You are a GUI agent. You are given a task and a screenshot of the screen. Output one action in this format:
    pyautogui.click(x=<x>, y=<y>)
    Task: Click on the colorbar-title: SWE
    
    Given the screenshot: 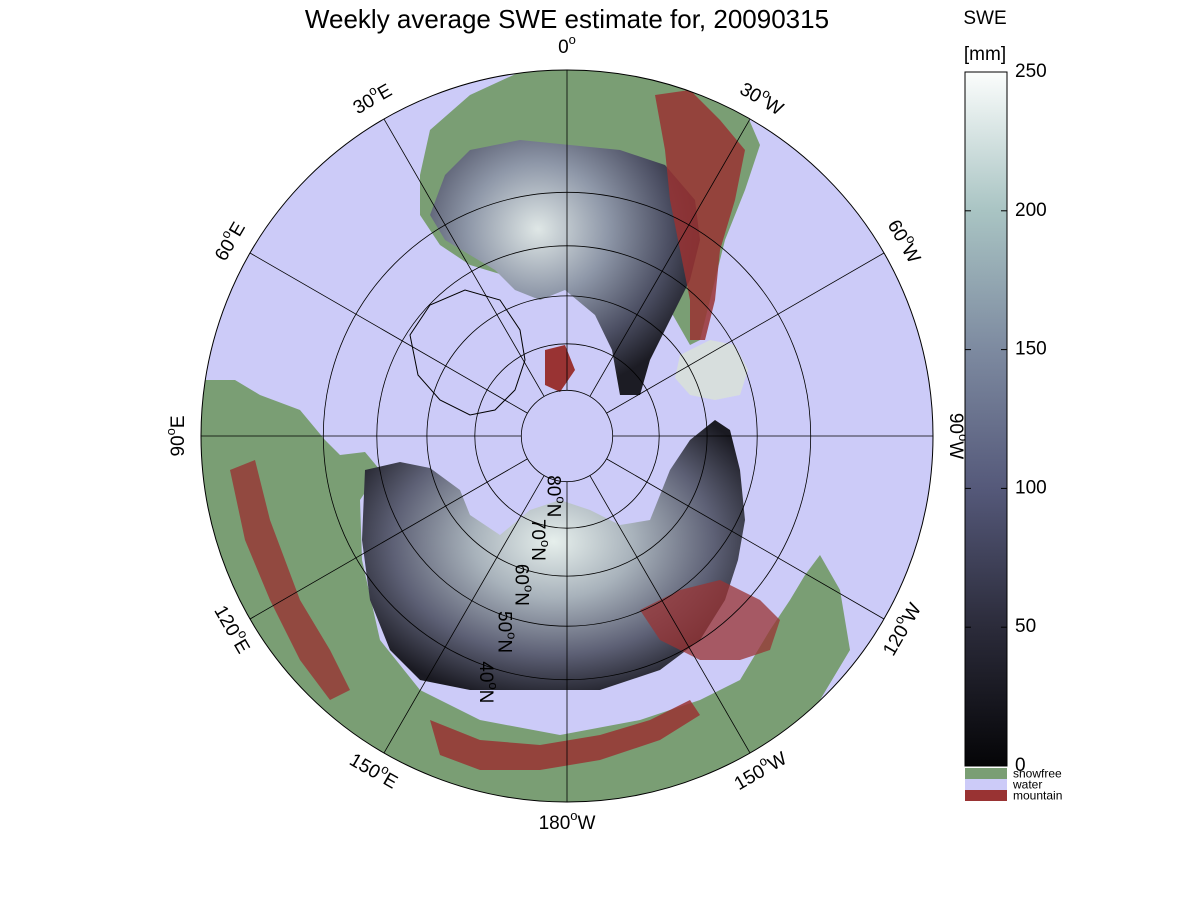 What is the action you would take?
    pyautogui.click(x=984, y=18)
    